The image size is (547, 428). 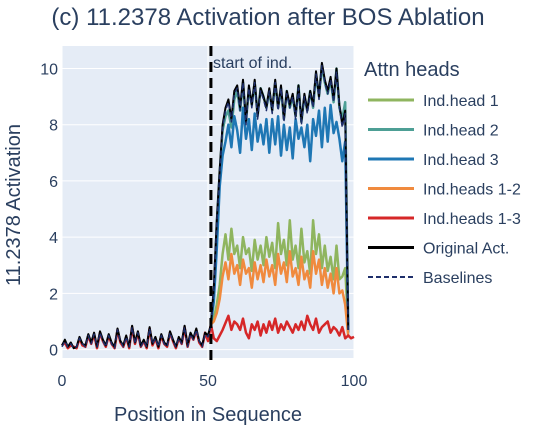 I want to click on legend-title: Attn heads, so click(x=412, y=70).